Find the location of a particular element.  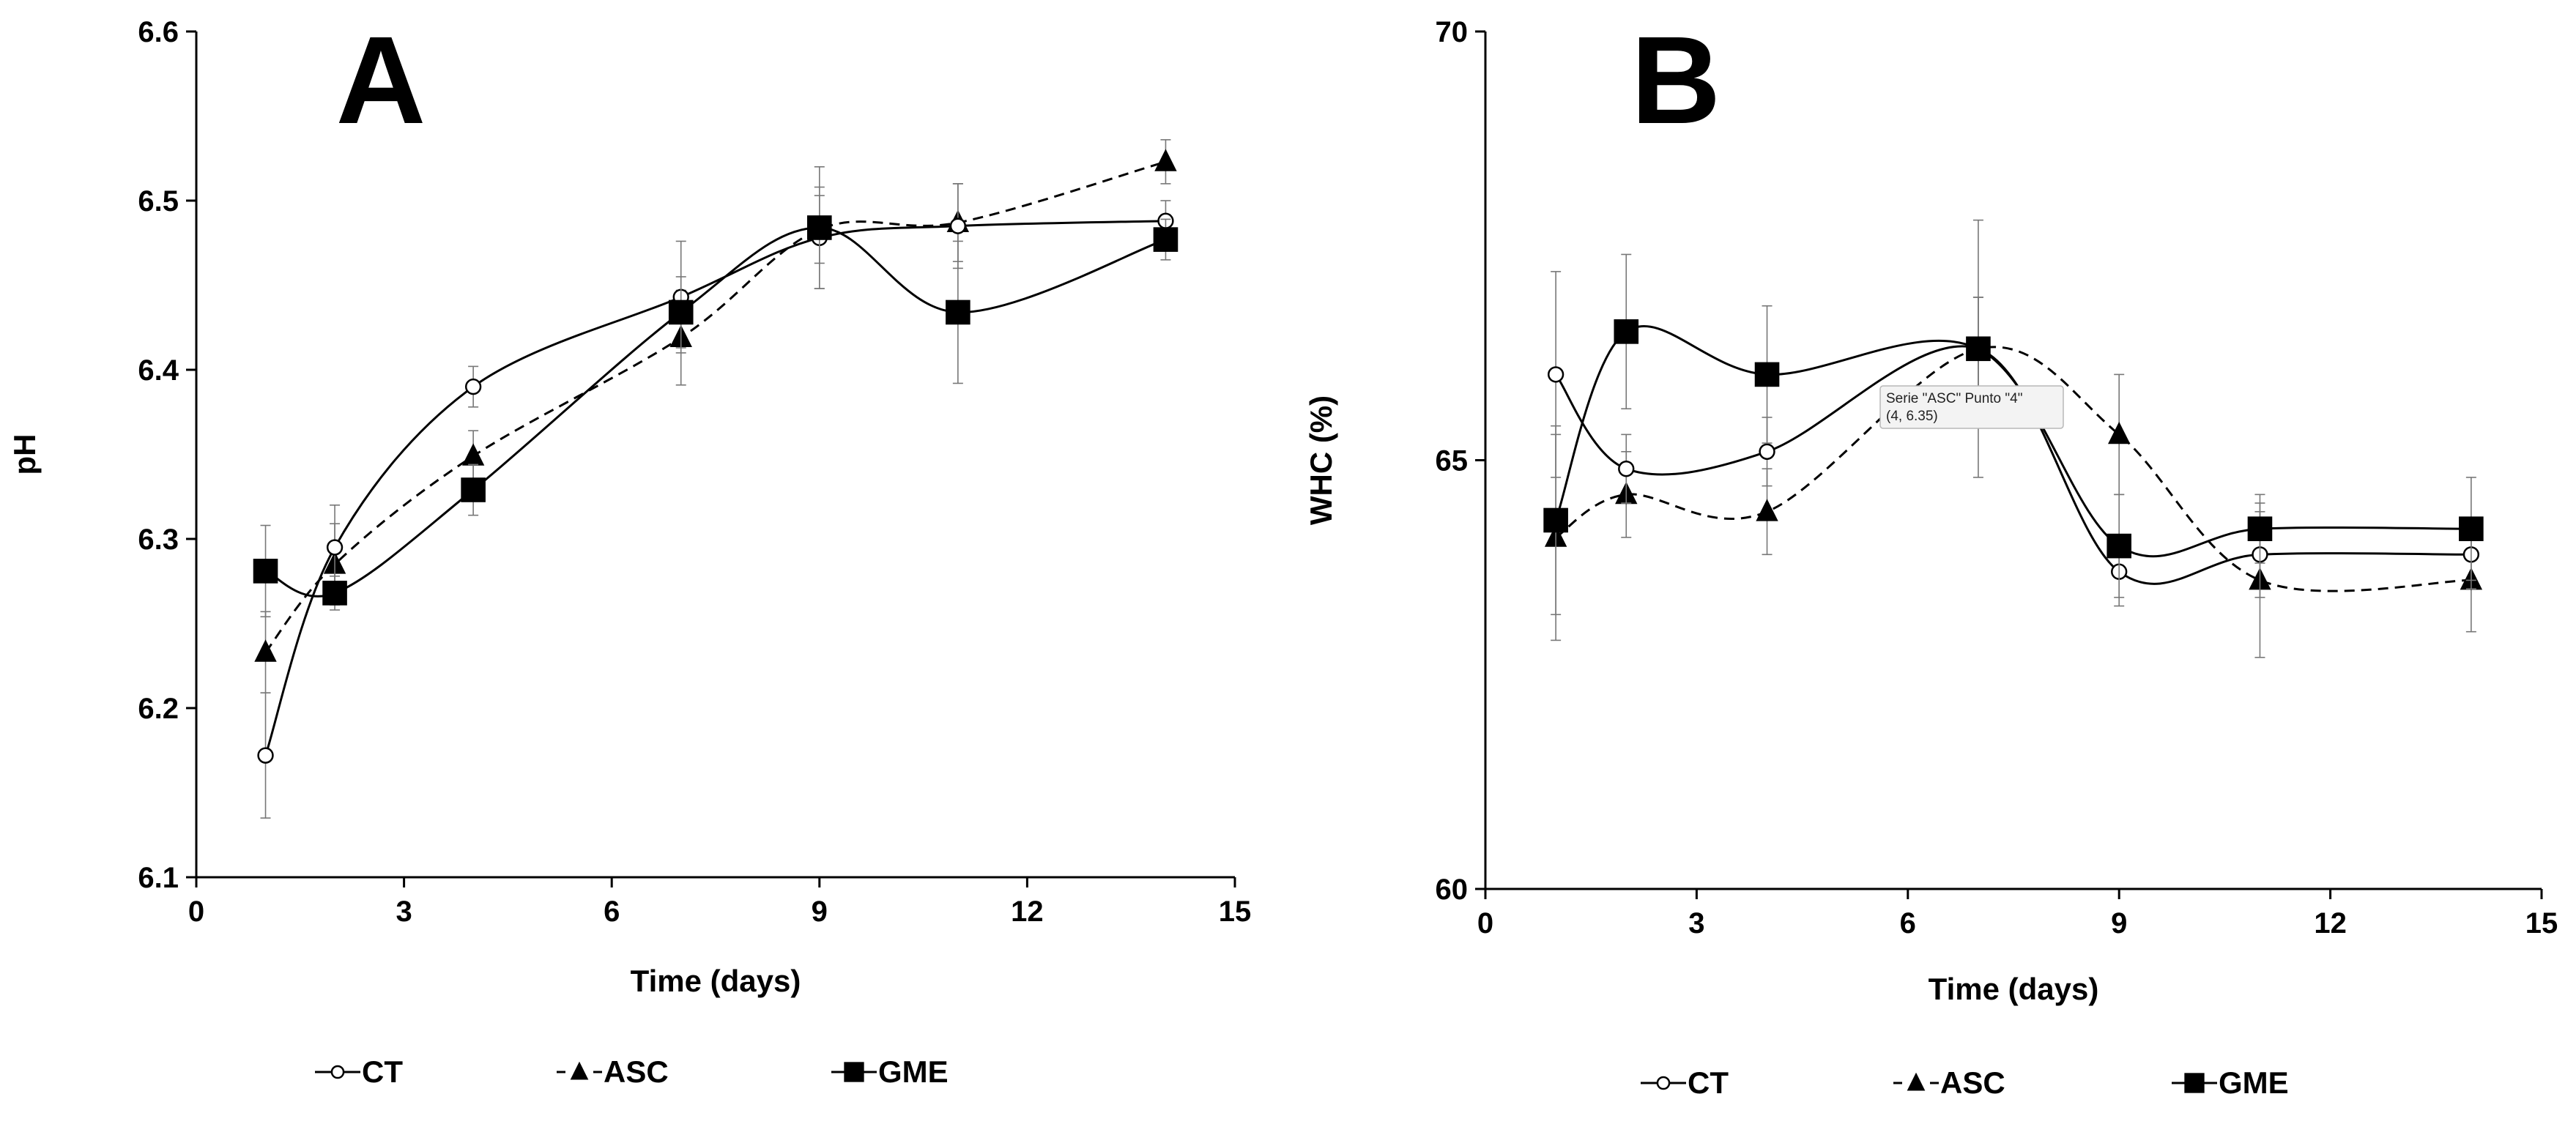

chart-b-x-tick-label: 0 is located at coordinates (1485, 923).